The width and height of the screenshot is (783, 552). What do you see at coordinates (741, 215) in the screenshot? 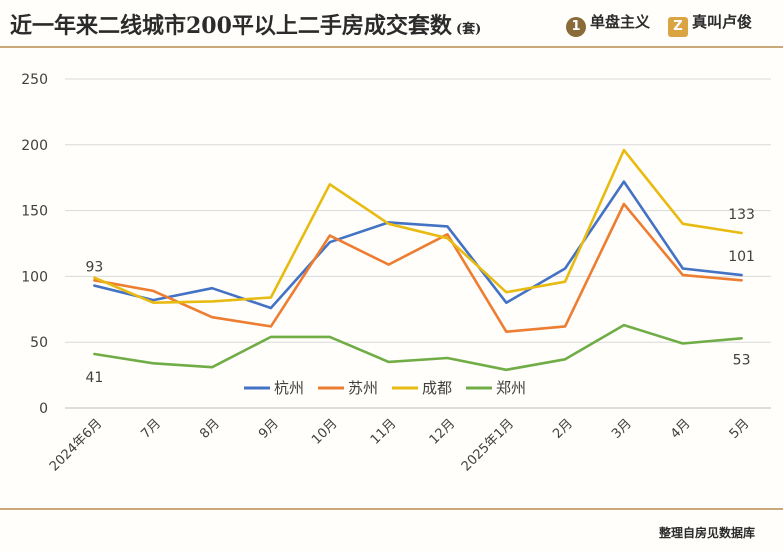
I see `data-label: 133` at bounding box center [741, 215].